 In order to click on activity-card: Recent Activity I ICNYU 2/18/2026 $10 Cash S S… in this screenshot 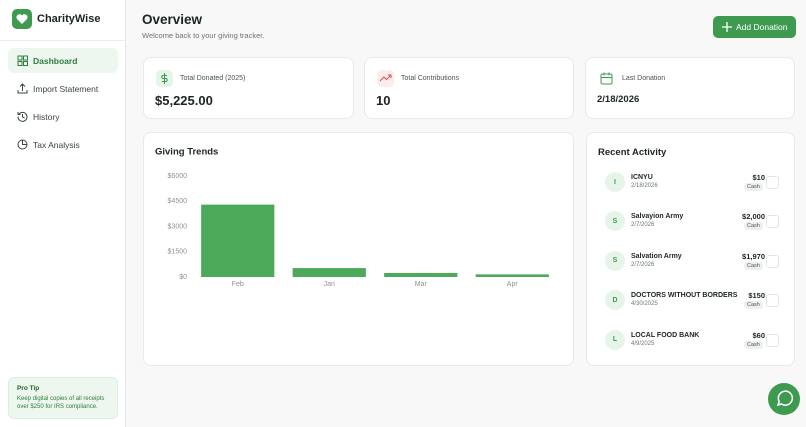, I will do `click(690, 249)`.